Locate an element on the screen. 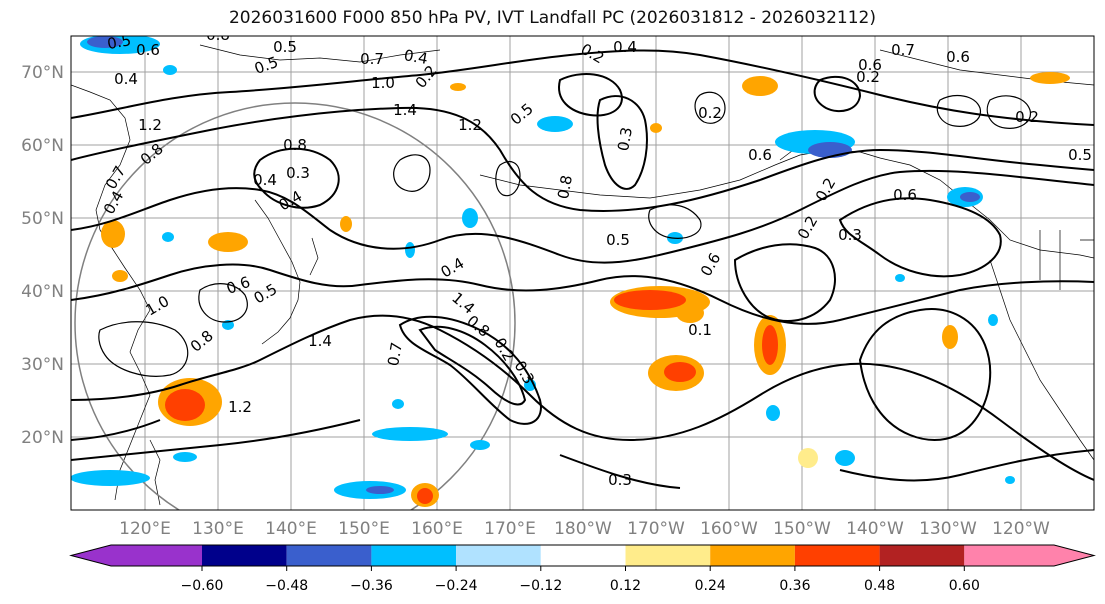 This screenshot has height=604, width=1105. lon-tick-label: 120°E is located at coordinates (145, 529).